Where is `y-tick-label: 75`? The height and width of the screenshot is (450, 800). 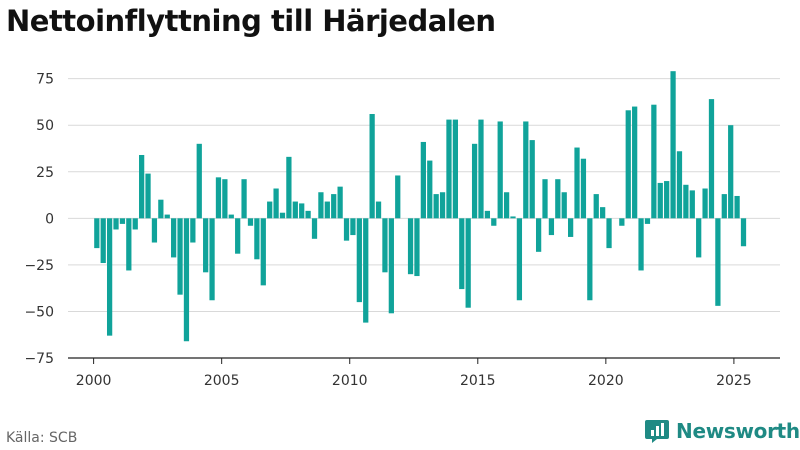
y-tick-label: 75 is located at coordinates (45, 80).